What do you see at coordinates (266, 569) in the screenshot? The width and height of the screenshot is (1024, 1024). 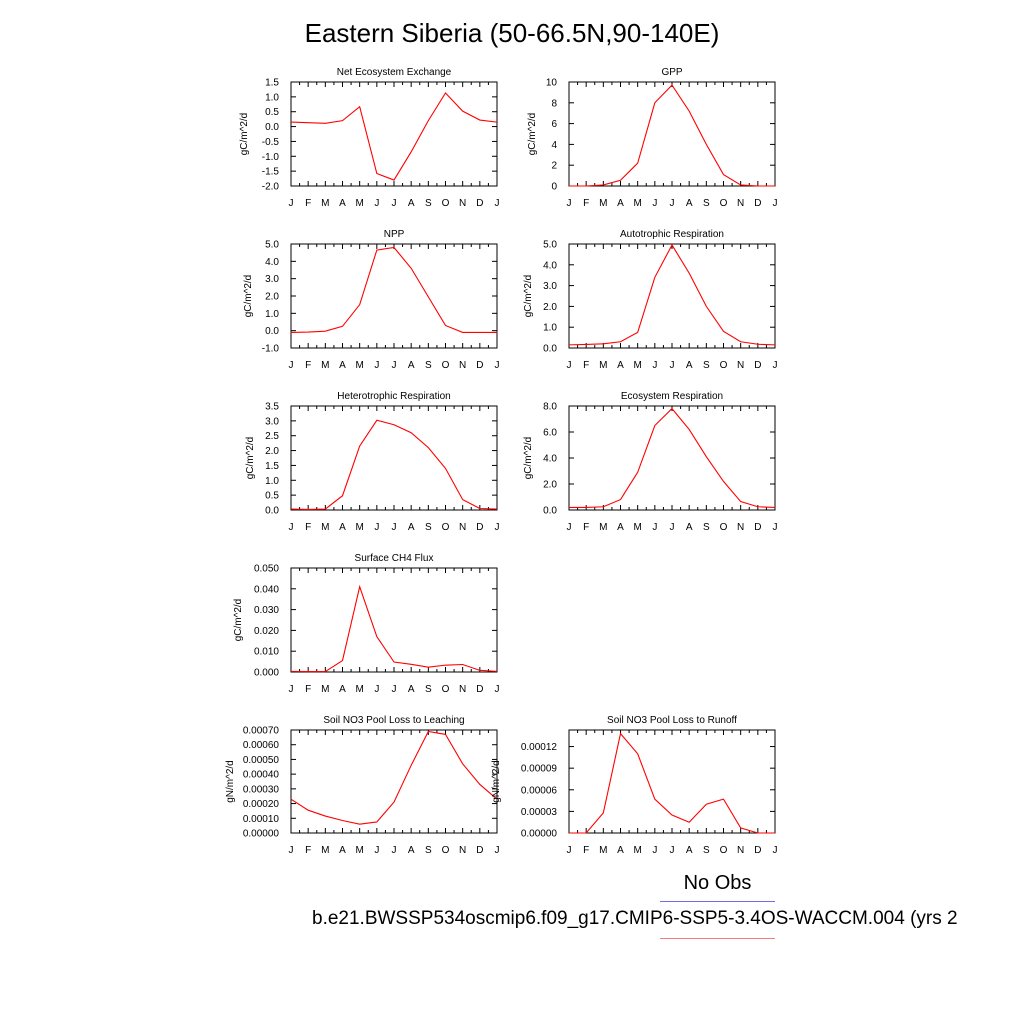 I see `y-tick-label: 0.050` at bounding box center [266, 569].